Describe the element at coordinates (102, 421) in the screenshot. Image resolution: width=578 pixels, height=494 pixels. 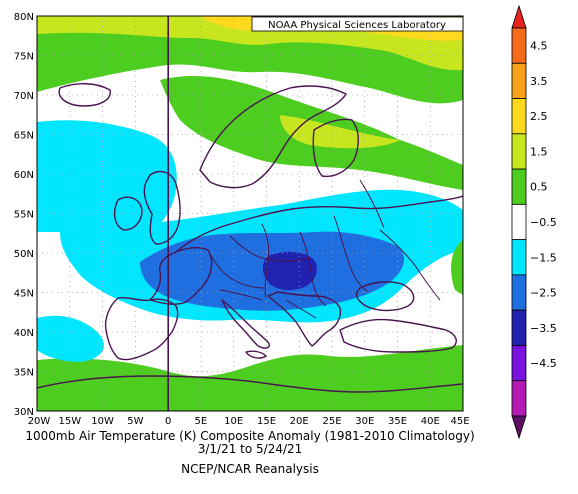
I see `lon-label: 10W` at that location.